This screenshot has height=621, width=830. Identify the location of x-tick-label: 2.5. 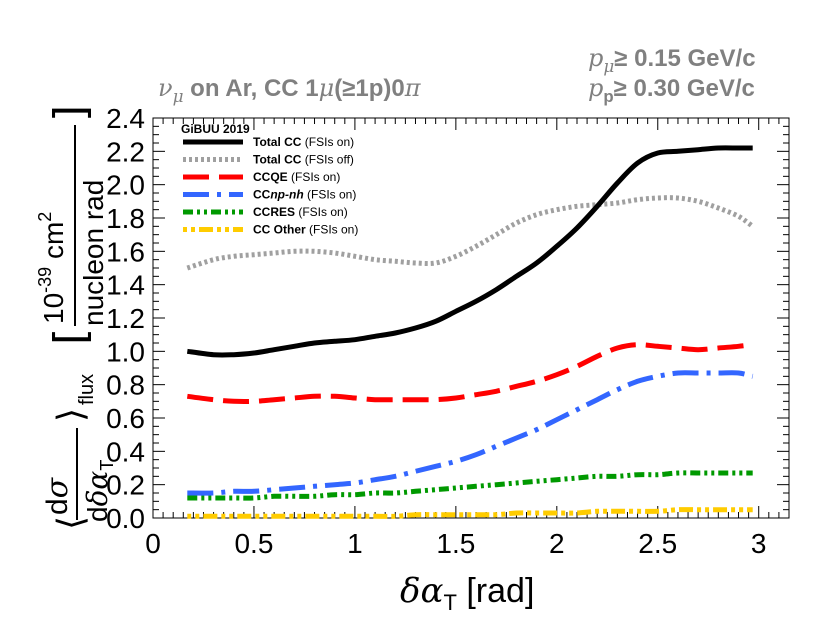
(657, 543).